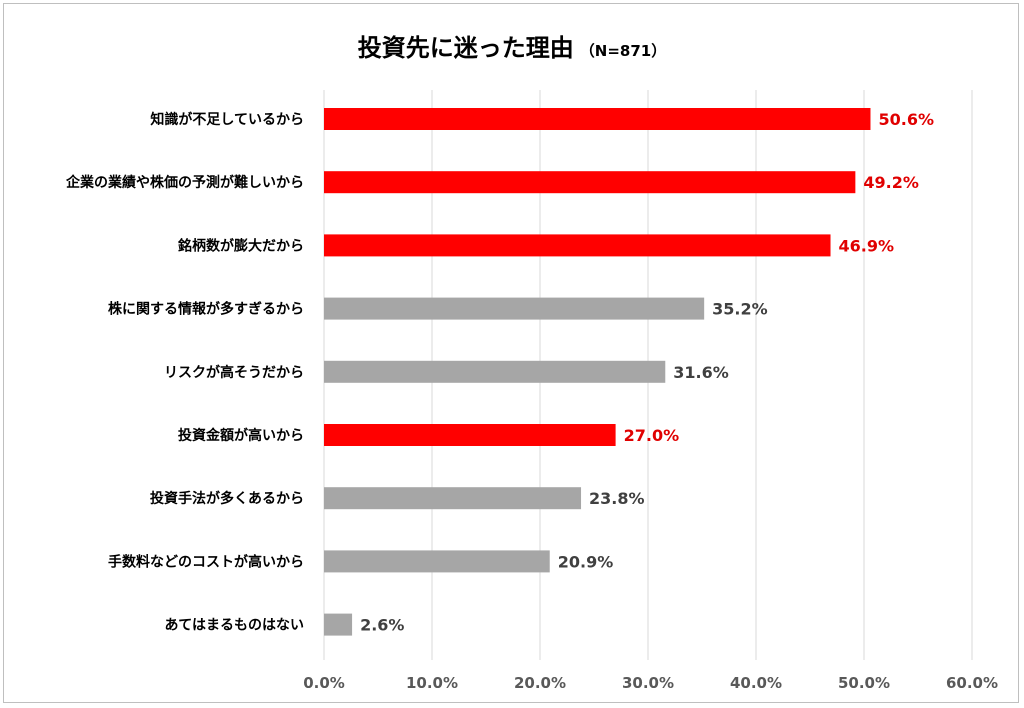 This screenshot has height=708, width=1024. Describe the element at coordinates (623, 51) in the screenshot. I see `chart-subtitle: （N=871）` at that location.